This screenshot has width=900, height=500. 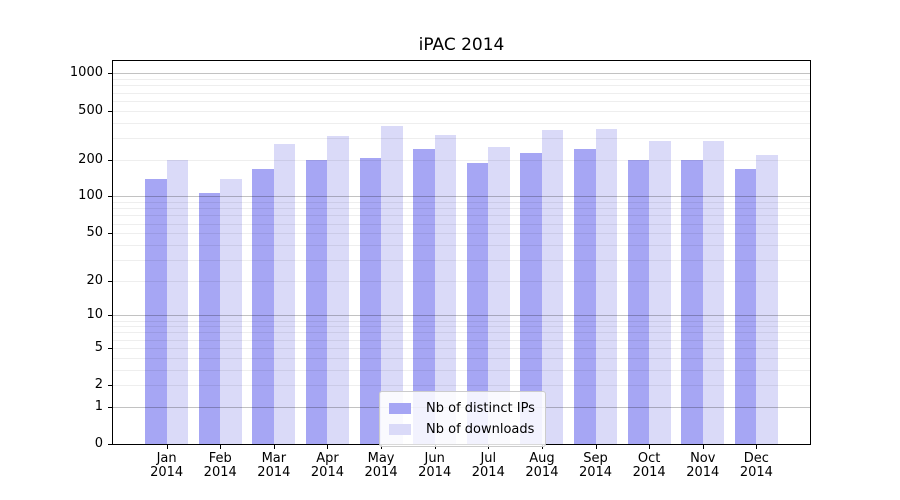 What do you see at coordinates (166, 458) in the screenshot?
I see `x-tick-label-month: Jan` at bounding box center [166, 458].